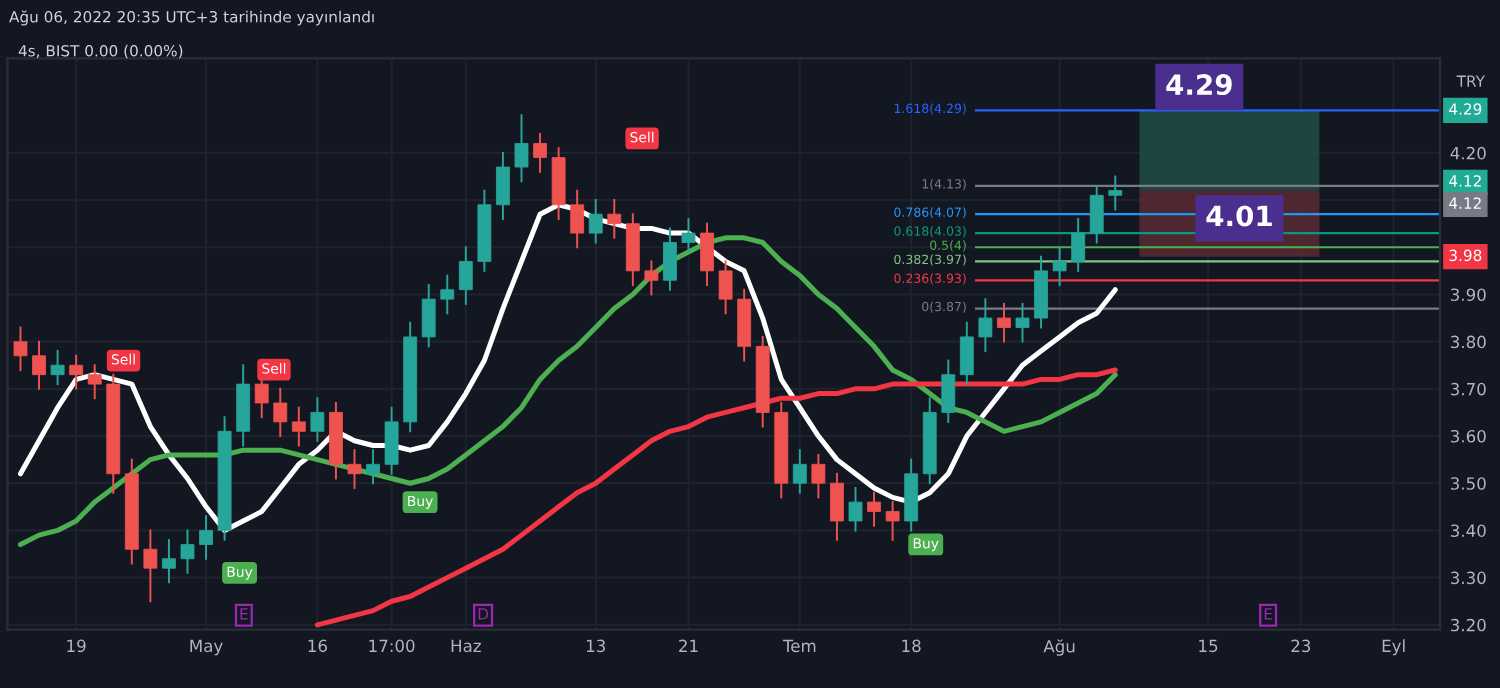  What do you see at coordinates (392, 646) in the screenshot?
I see `x-tick-label: 17:00` at bounding box center [392, 646].